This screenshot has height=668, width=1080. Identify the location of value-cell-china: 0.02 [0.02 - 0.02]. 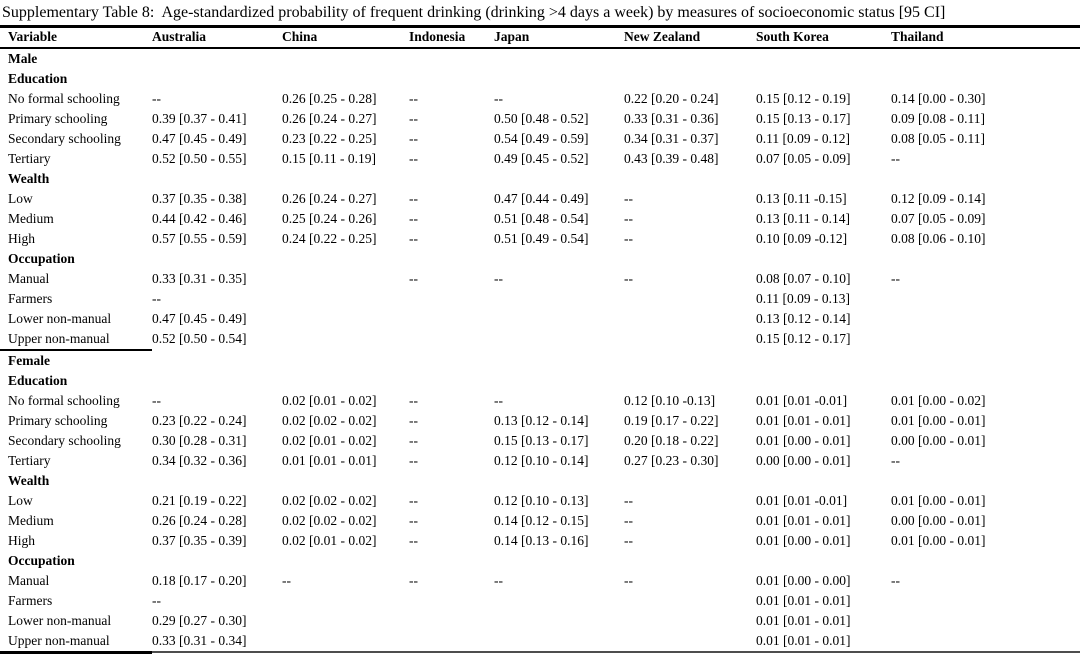
(329, 500).